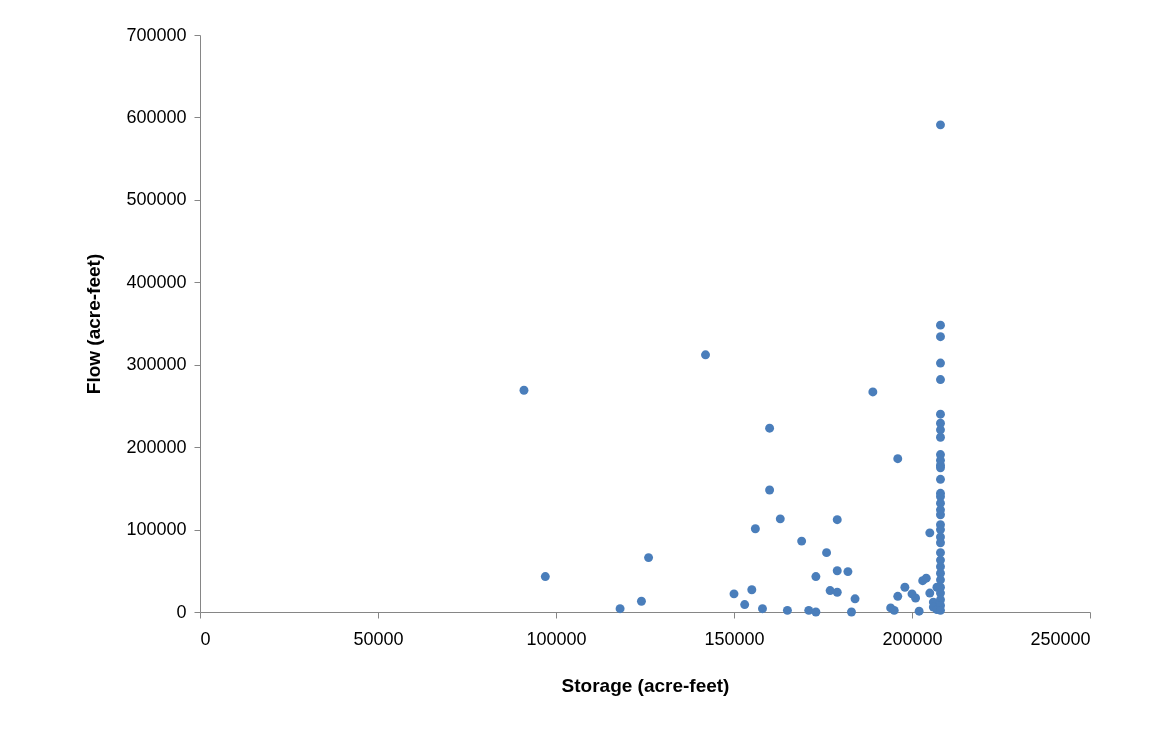 The image size is (1160, 753). Describe the element at coordinates (94, 324) in the screenshot. I see `y-axis-title: Flow (acre-feet)` at that location.